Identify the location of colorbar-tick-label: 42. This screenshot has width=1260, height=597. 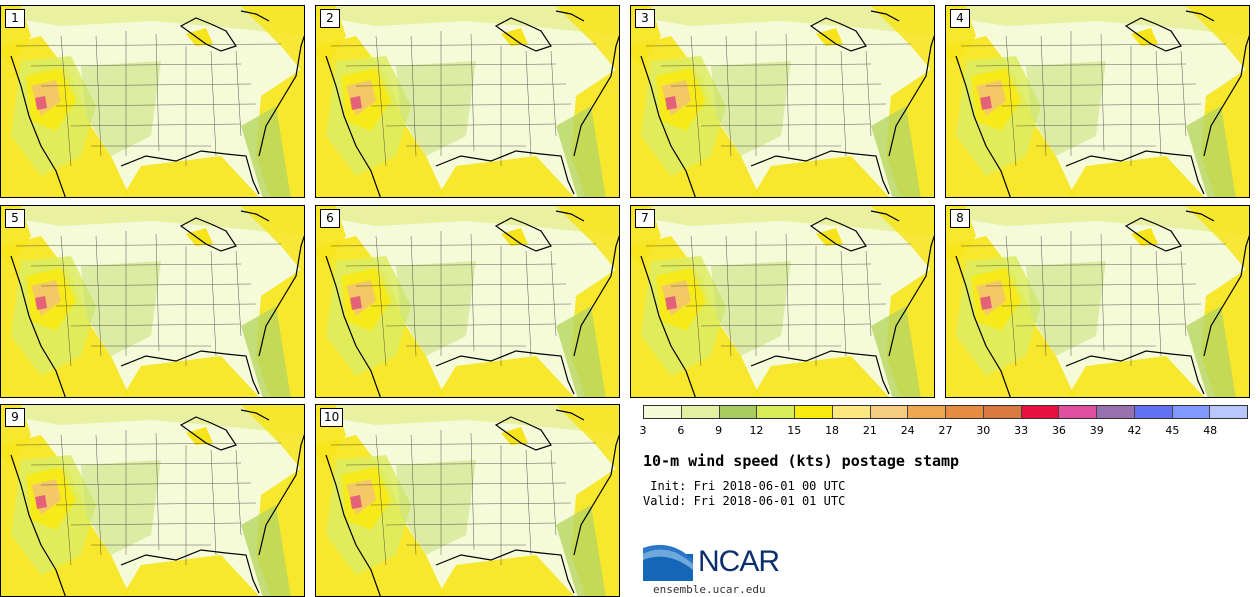
(1134, 430).